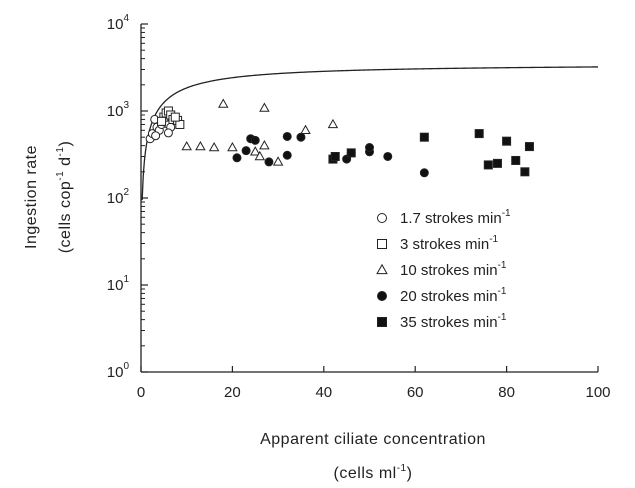  What do you see at coordinates (453, 295) in the screenshot?
I see `legend-label: 20 strokes min-1` at bounding box center [453, 295].